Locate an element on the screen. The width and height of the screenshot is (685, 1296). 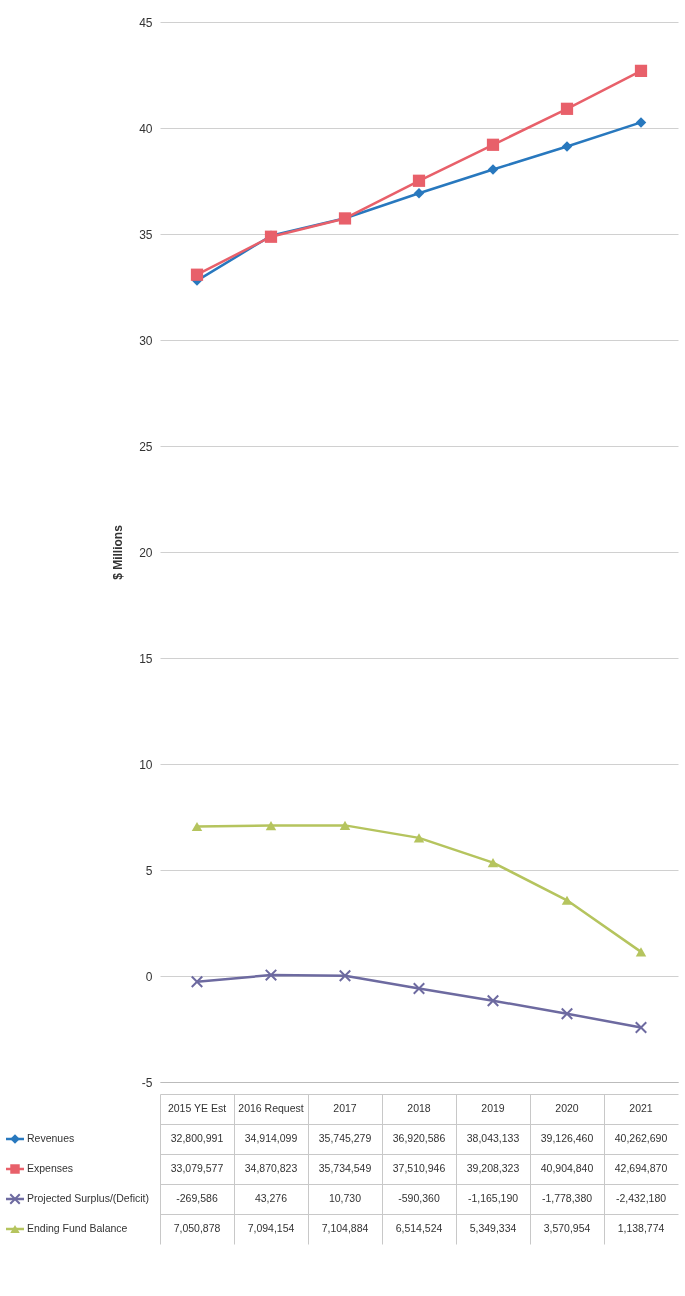
text: 5,349,334 is located at coordinates (493, 1228).